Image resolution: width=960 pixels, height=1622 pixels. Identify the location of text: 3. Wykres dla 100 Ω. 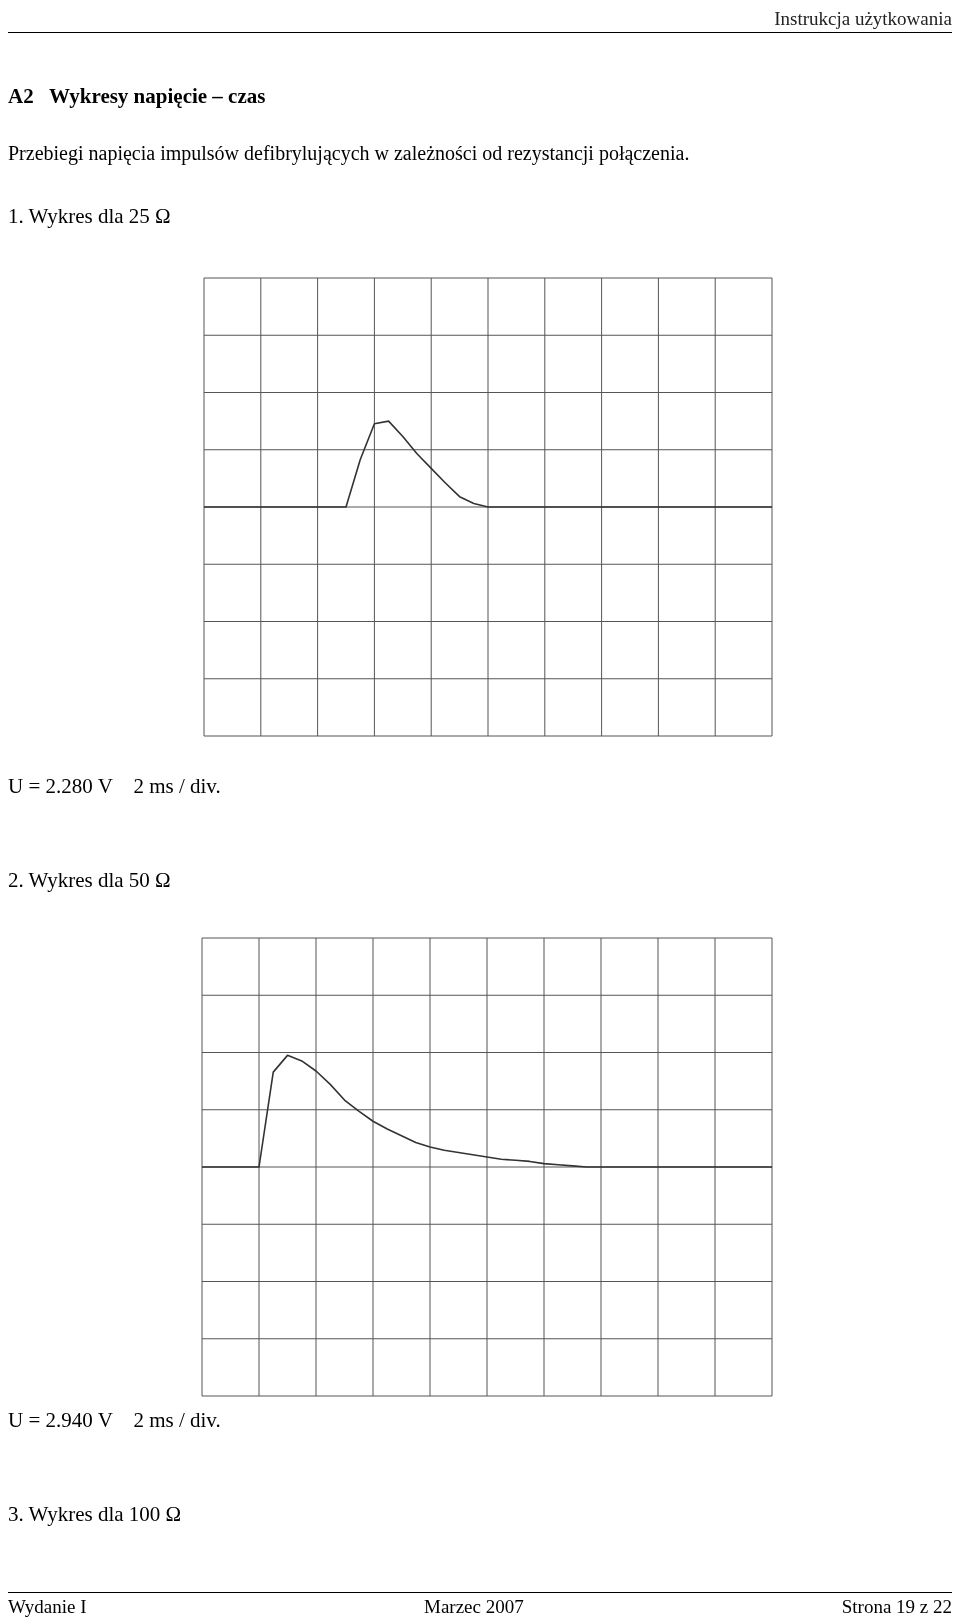
(95, 1514).